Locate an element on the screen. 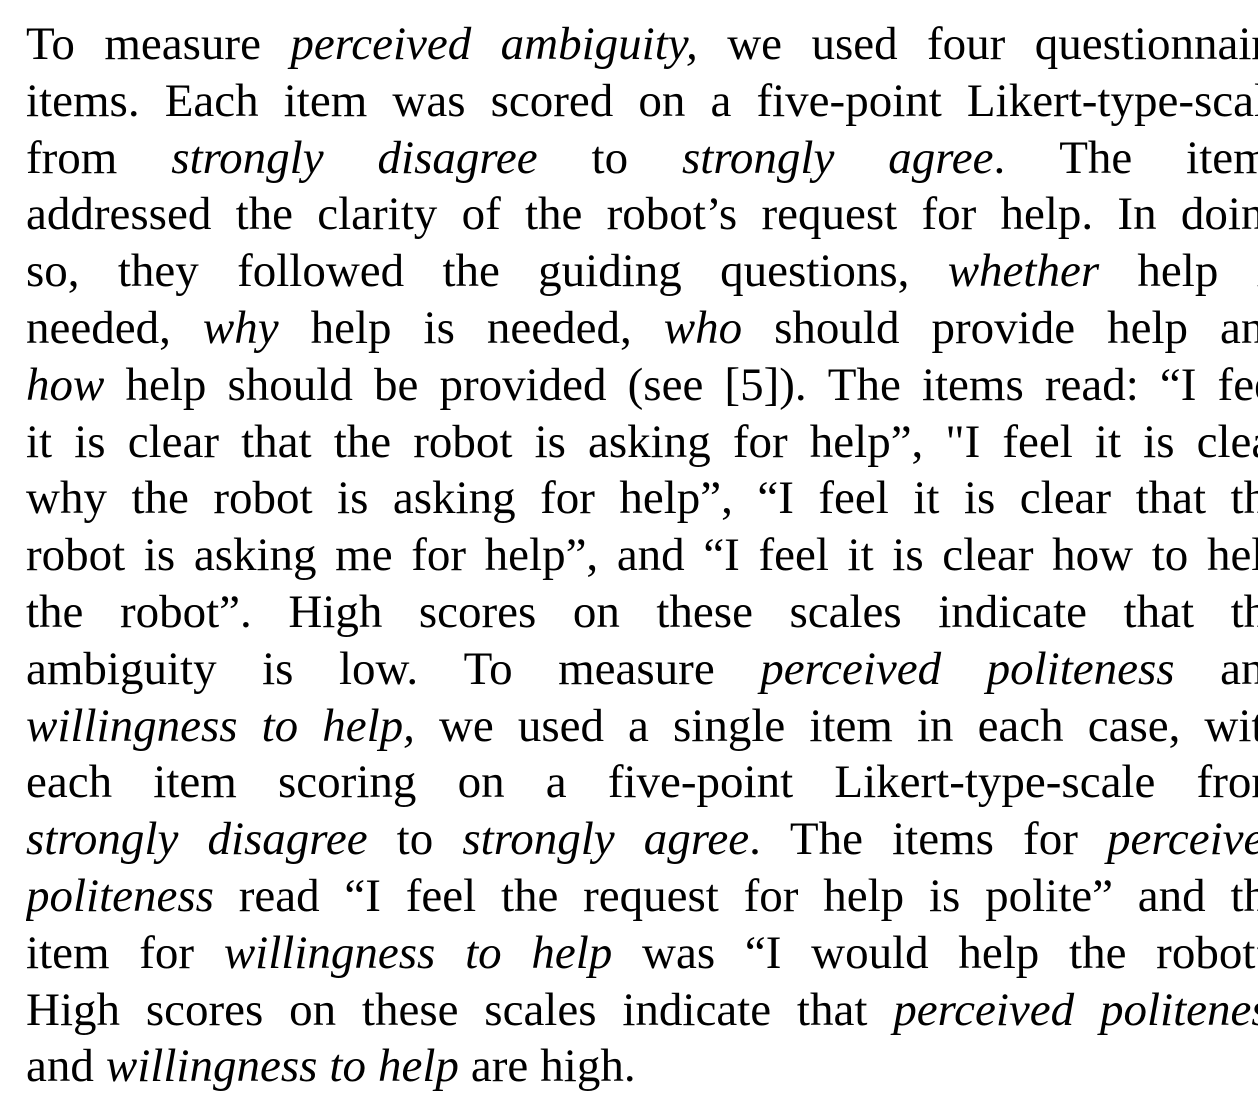 The height and width of the screenshot is (1095, 1258). punctuation: . is located at coordinates (755, 839).